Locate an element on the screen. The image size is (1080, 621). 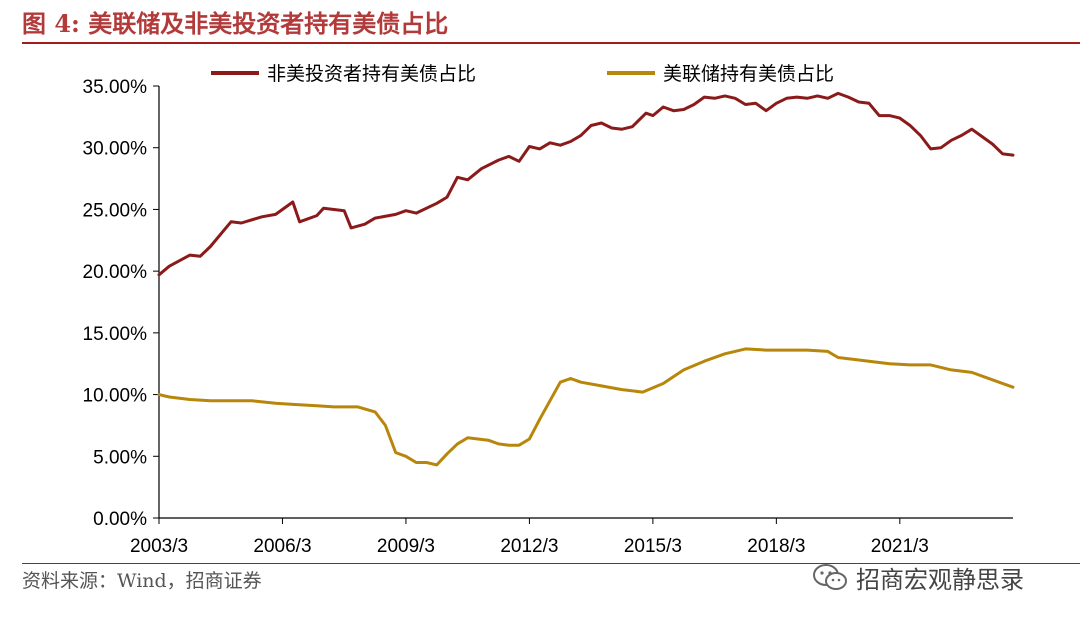
figure-title: 图 4: 美联储及非美投资者持有美债占比 is located at coordinates (235, 23).